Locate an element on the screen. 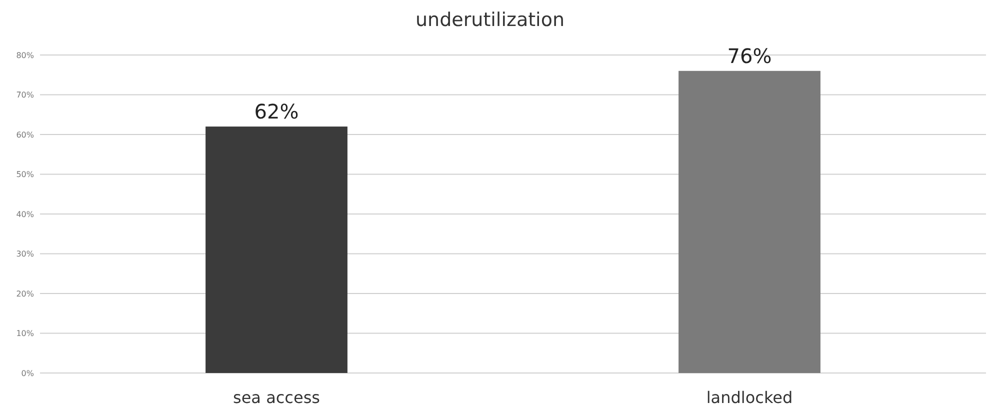  y-tick-label: 80% is located at coordinates (25, 55).